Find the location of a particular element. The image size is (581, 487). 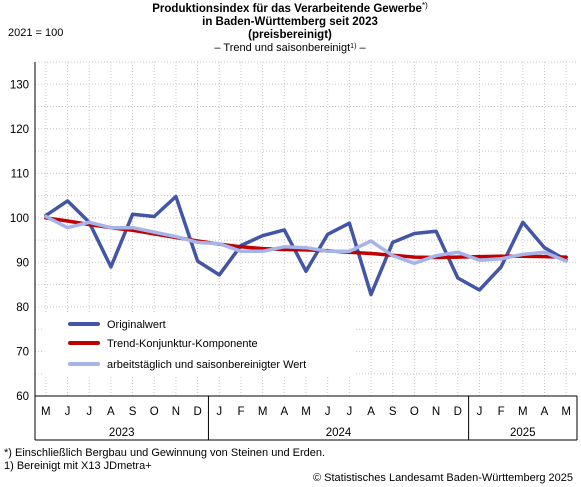

year-label: 2023 is located at coordinates (122, 433).